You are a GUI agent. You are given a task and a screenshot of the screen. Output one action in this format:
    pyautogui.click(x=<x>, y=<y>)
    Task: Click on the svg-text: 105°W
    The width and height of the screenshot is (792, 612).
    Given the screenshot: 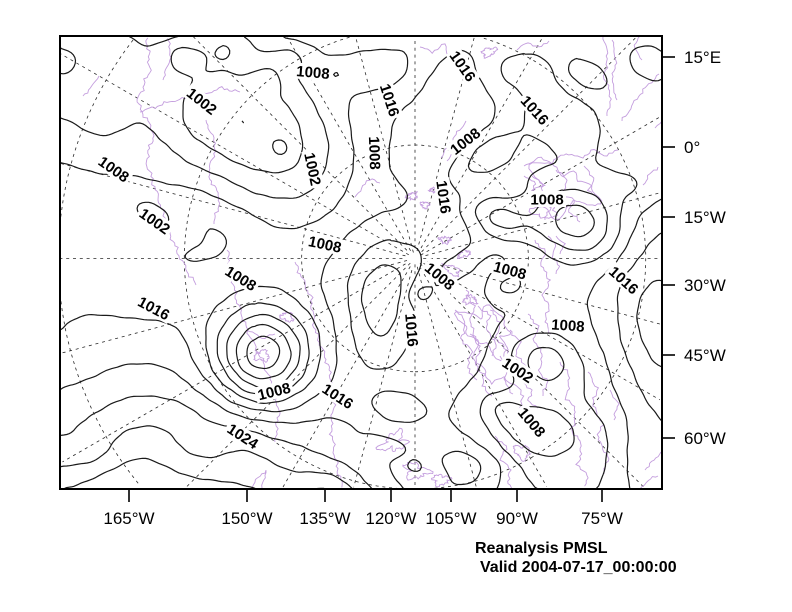 What is the action you would take?
    pyautogui.click(x=450, y=518)
    